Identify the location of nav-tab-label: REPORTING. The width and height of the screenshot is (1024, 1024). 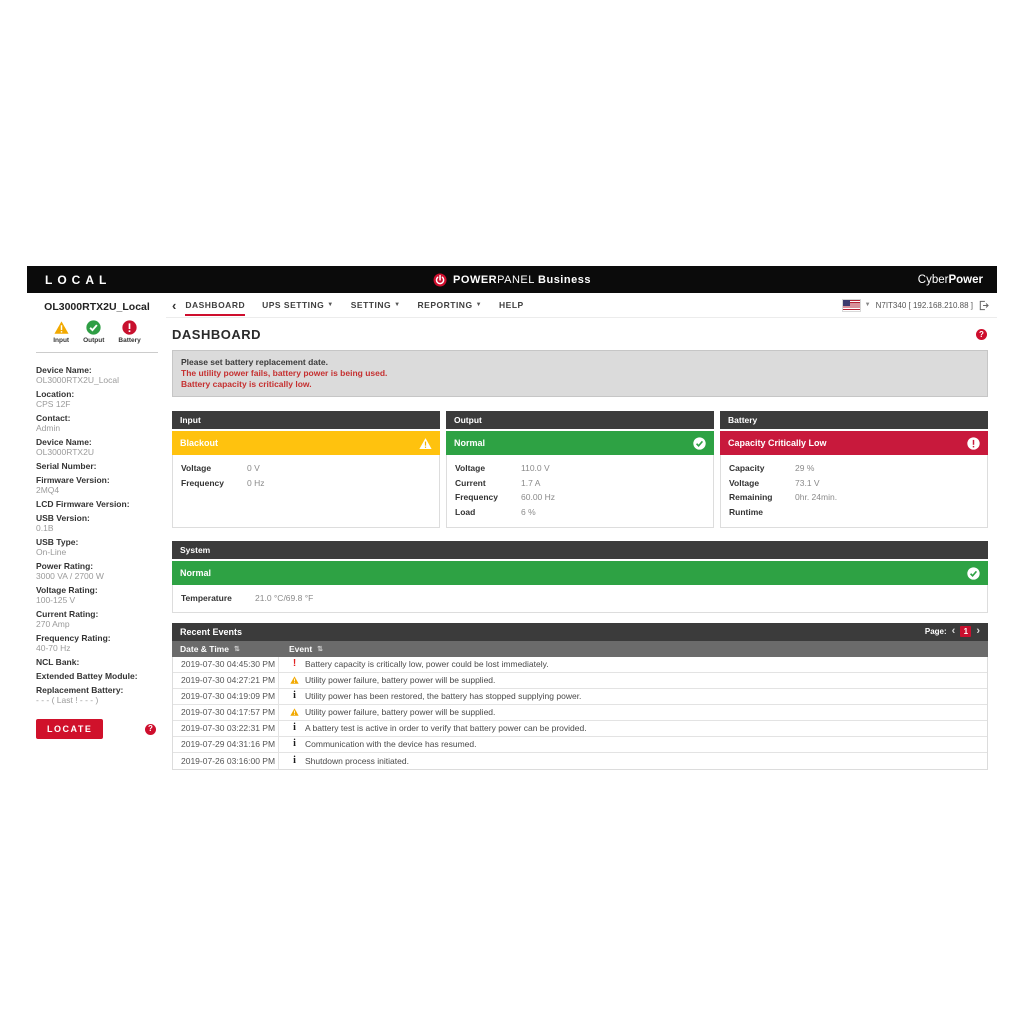
(445, 305).